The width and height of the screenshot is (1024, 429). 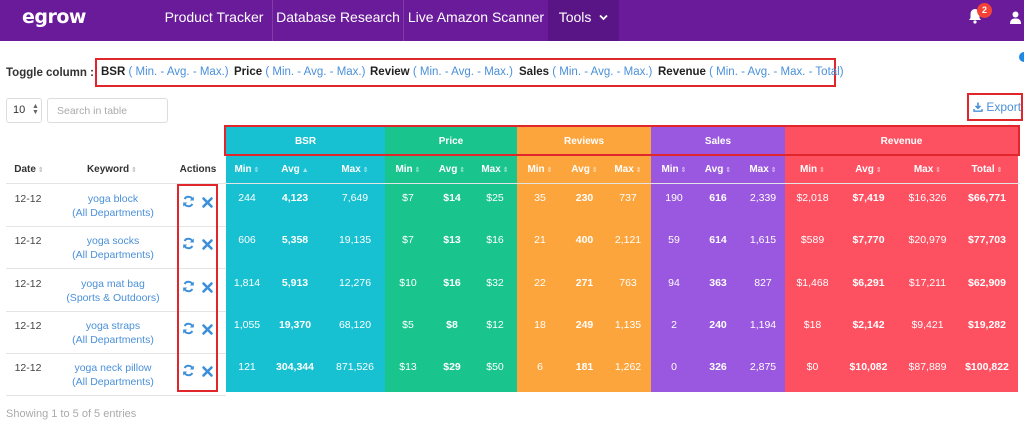 What do you see at coordinates (54, 17) in the screenshot?
I see `egrow-logo: egrow` at bounding box center [54, 17].